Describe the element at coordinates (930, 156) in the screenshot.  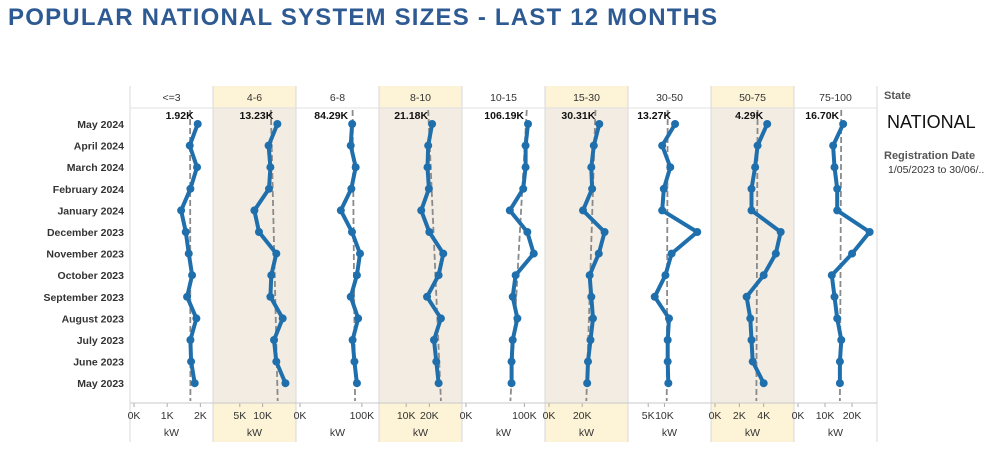
I see `date-filter-label: Registration Date` at that location.